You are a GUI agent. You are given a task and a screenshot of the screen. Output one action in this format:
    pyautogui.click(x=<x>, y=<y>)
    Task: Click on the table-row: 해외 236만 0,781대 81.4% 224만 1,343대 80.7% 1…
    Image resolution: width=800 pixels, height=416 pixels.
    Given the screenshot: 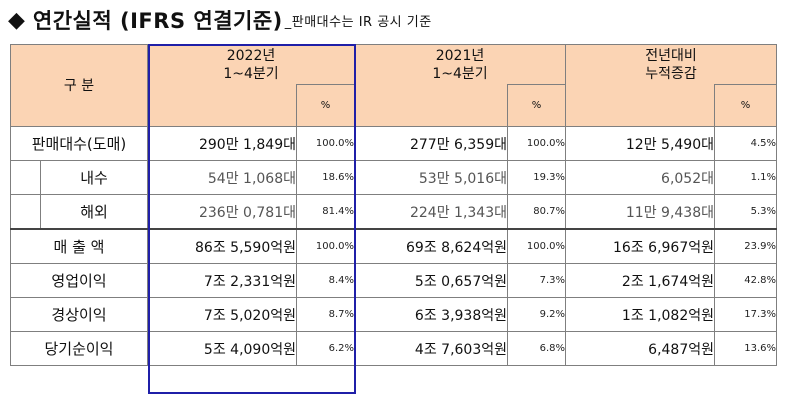 What is the action you would take?
    pyautogui.click(x=393, y=212)
    